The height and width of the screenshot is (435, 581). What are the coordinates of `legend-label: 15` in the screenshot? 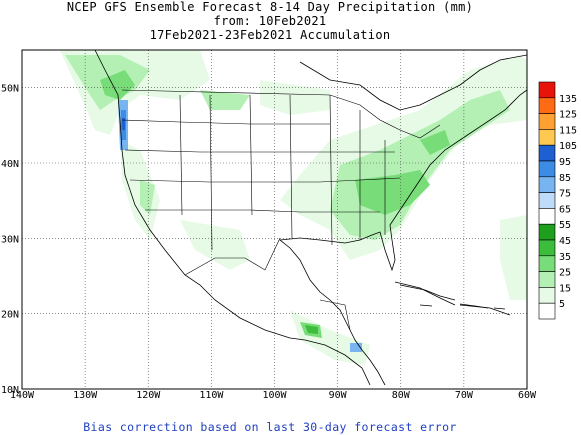 It's located at (565, 288).